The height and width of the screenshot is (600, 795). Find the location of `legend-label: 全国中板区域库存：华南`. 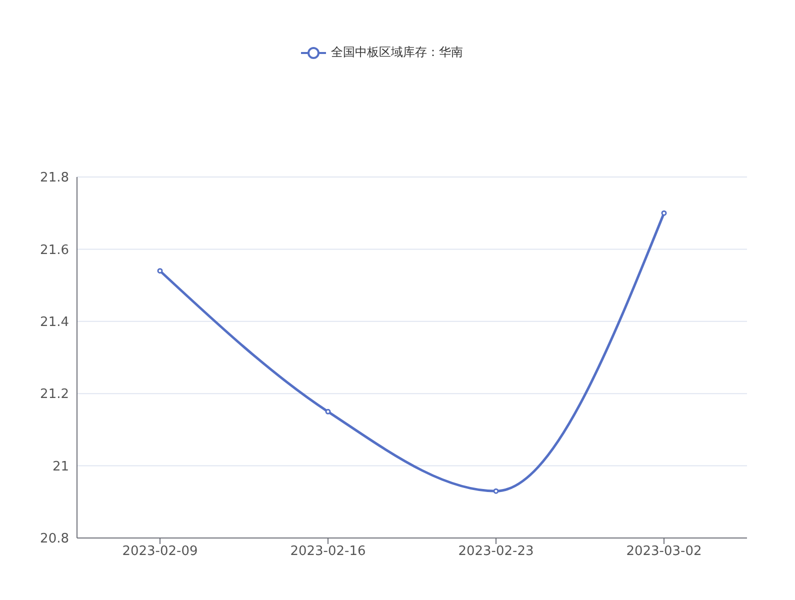

legend-label: 全国中板区域库存：华南 is located at coordinates (397, 52).